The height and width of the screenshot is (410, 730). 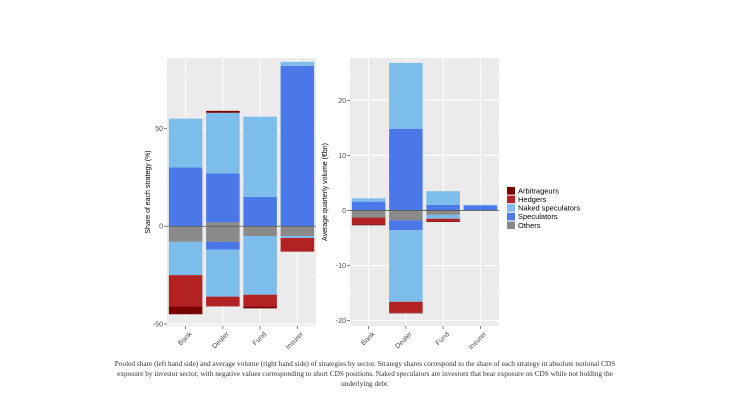 What do you see at coordinates (549, 208) in the screenshot?
I see `legend-label: Naked speculators` at bounding box center [549, 208].